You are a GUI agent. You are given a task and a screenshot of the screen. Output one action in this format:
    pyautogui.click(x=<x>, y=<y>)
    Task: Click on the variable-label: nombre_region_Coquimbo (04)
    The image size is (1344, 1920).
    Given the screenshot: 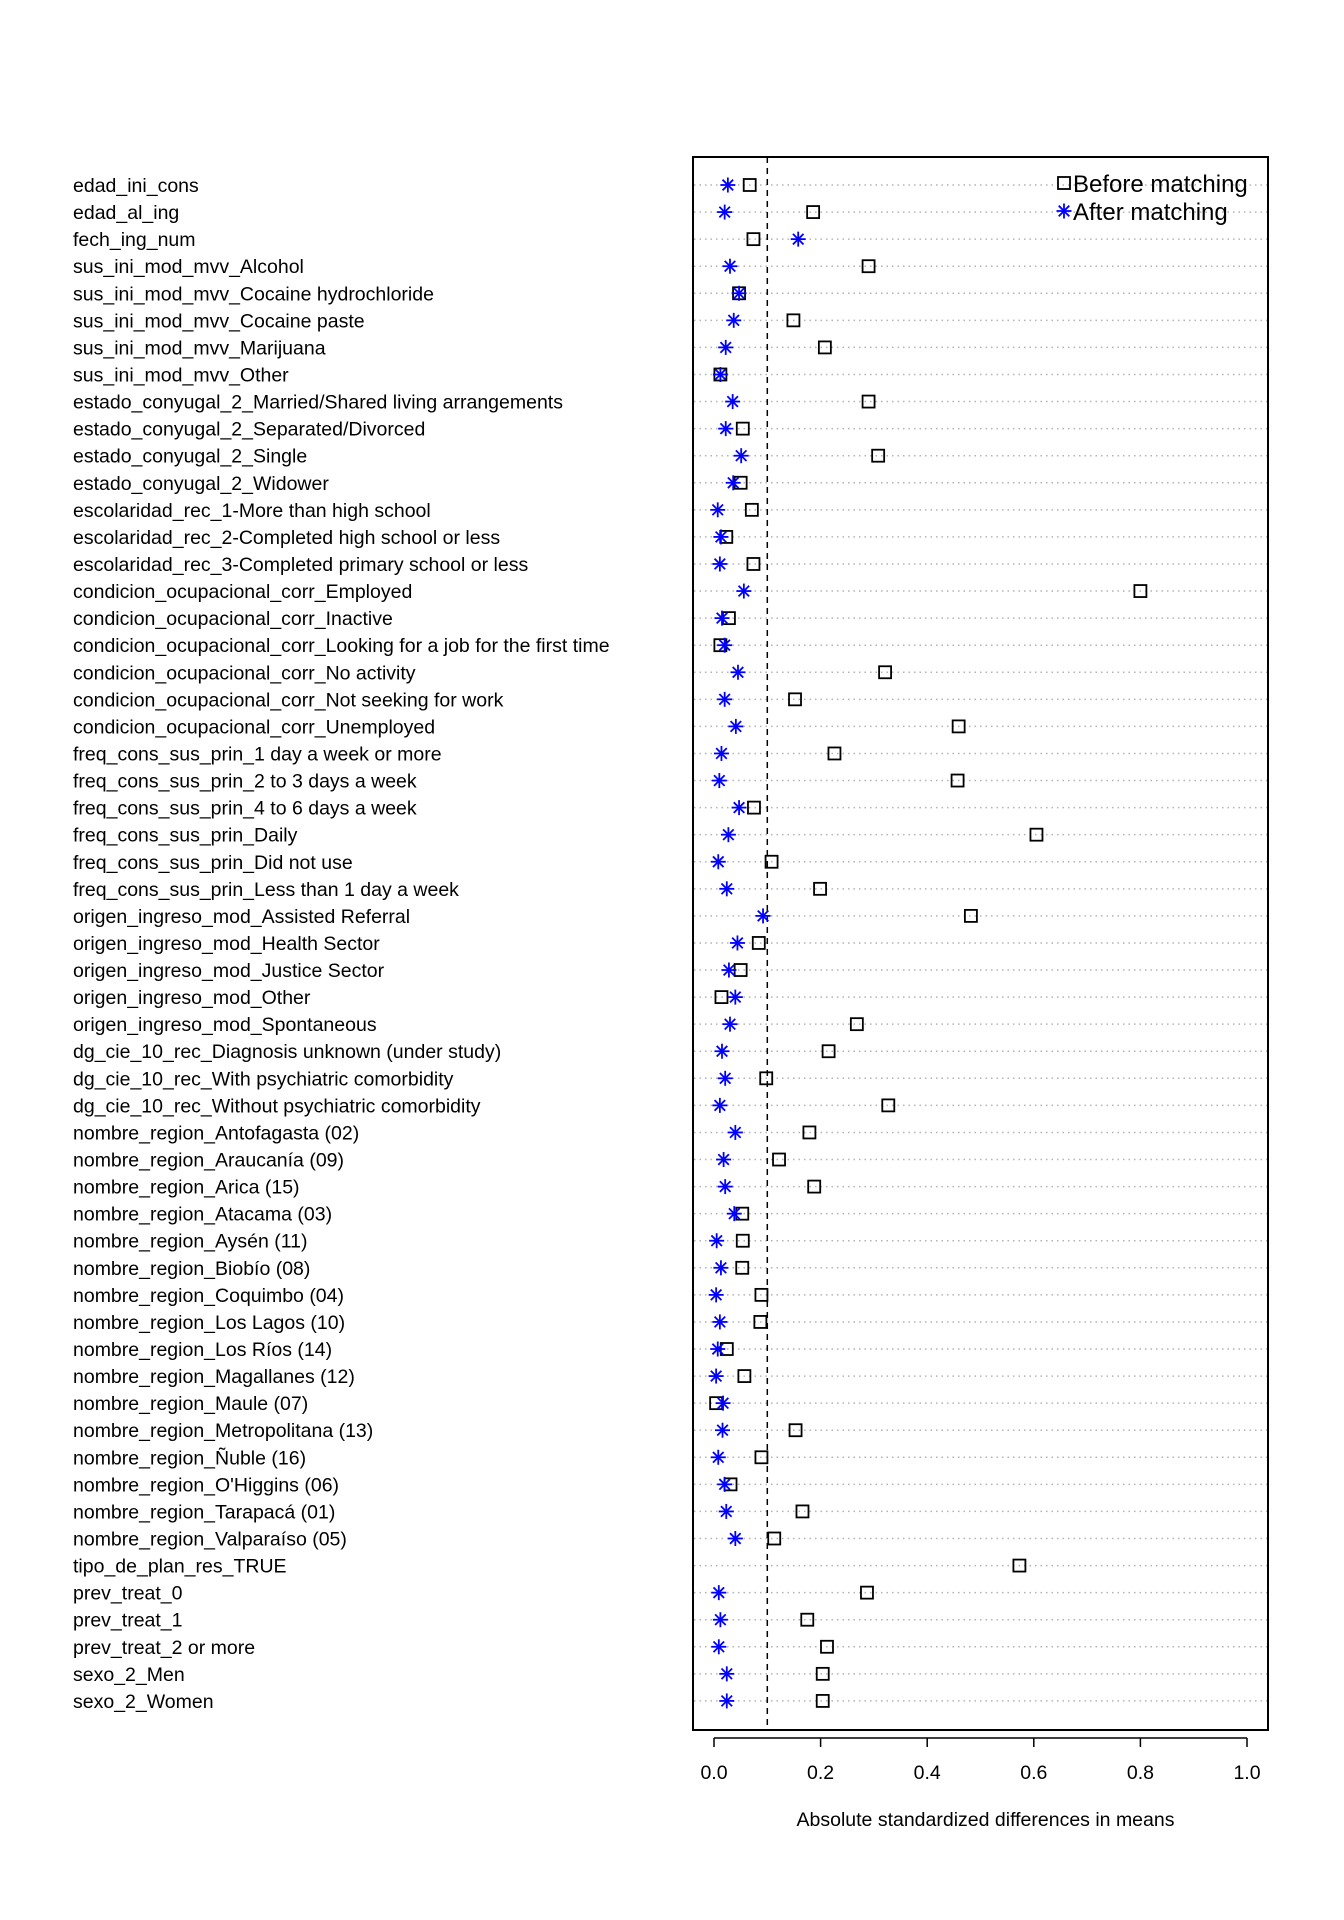 What is the action you would take?
    pyautogui.click(x=208, y=1296)
    